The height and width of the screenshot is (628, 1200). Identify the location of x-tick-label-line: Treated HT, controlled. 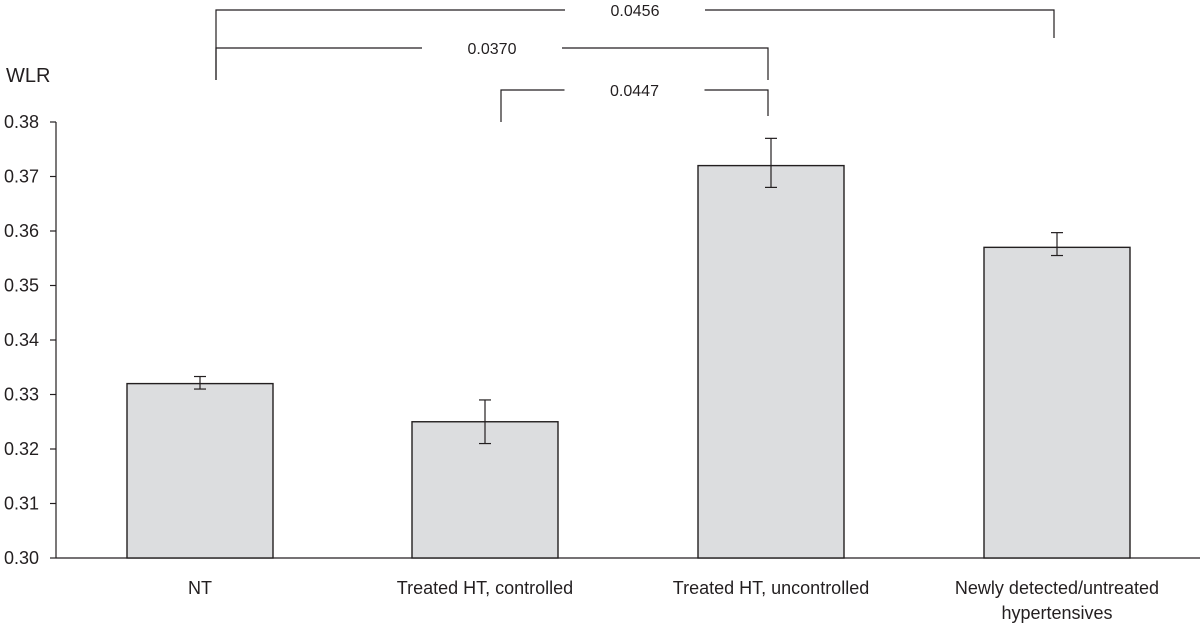
(485, 588).